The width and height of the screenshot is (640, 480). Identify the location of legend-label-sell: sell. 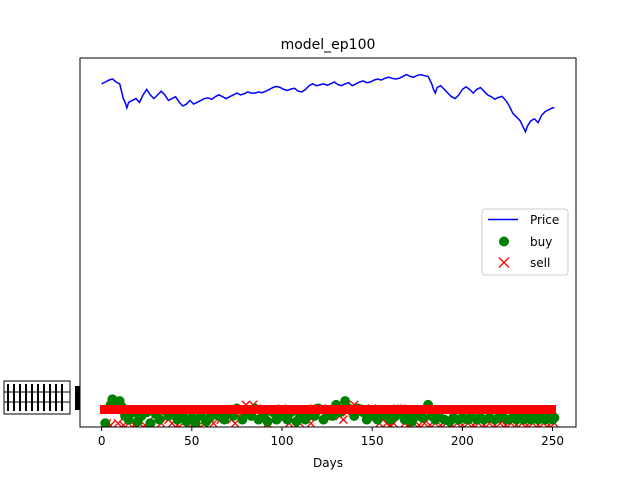
(540, 263).